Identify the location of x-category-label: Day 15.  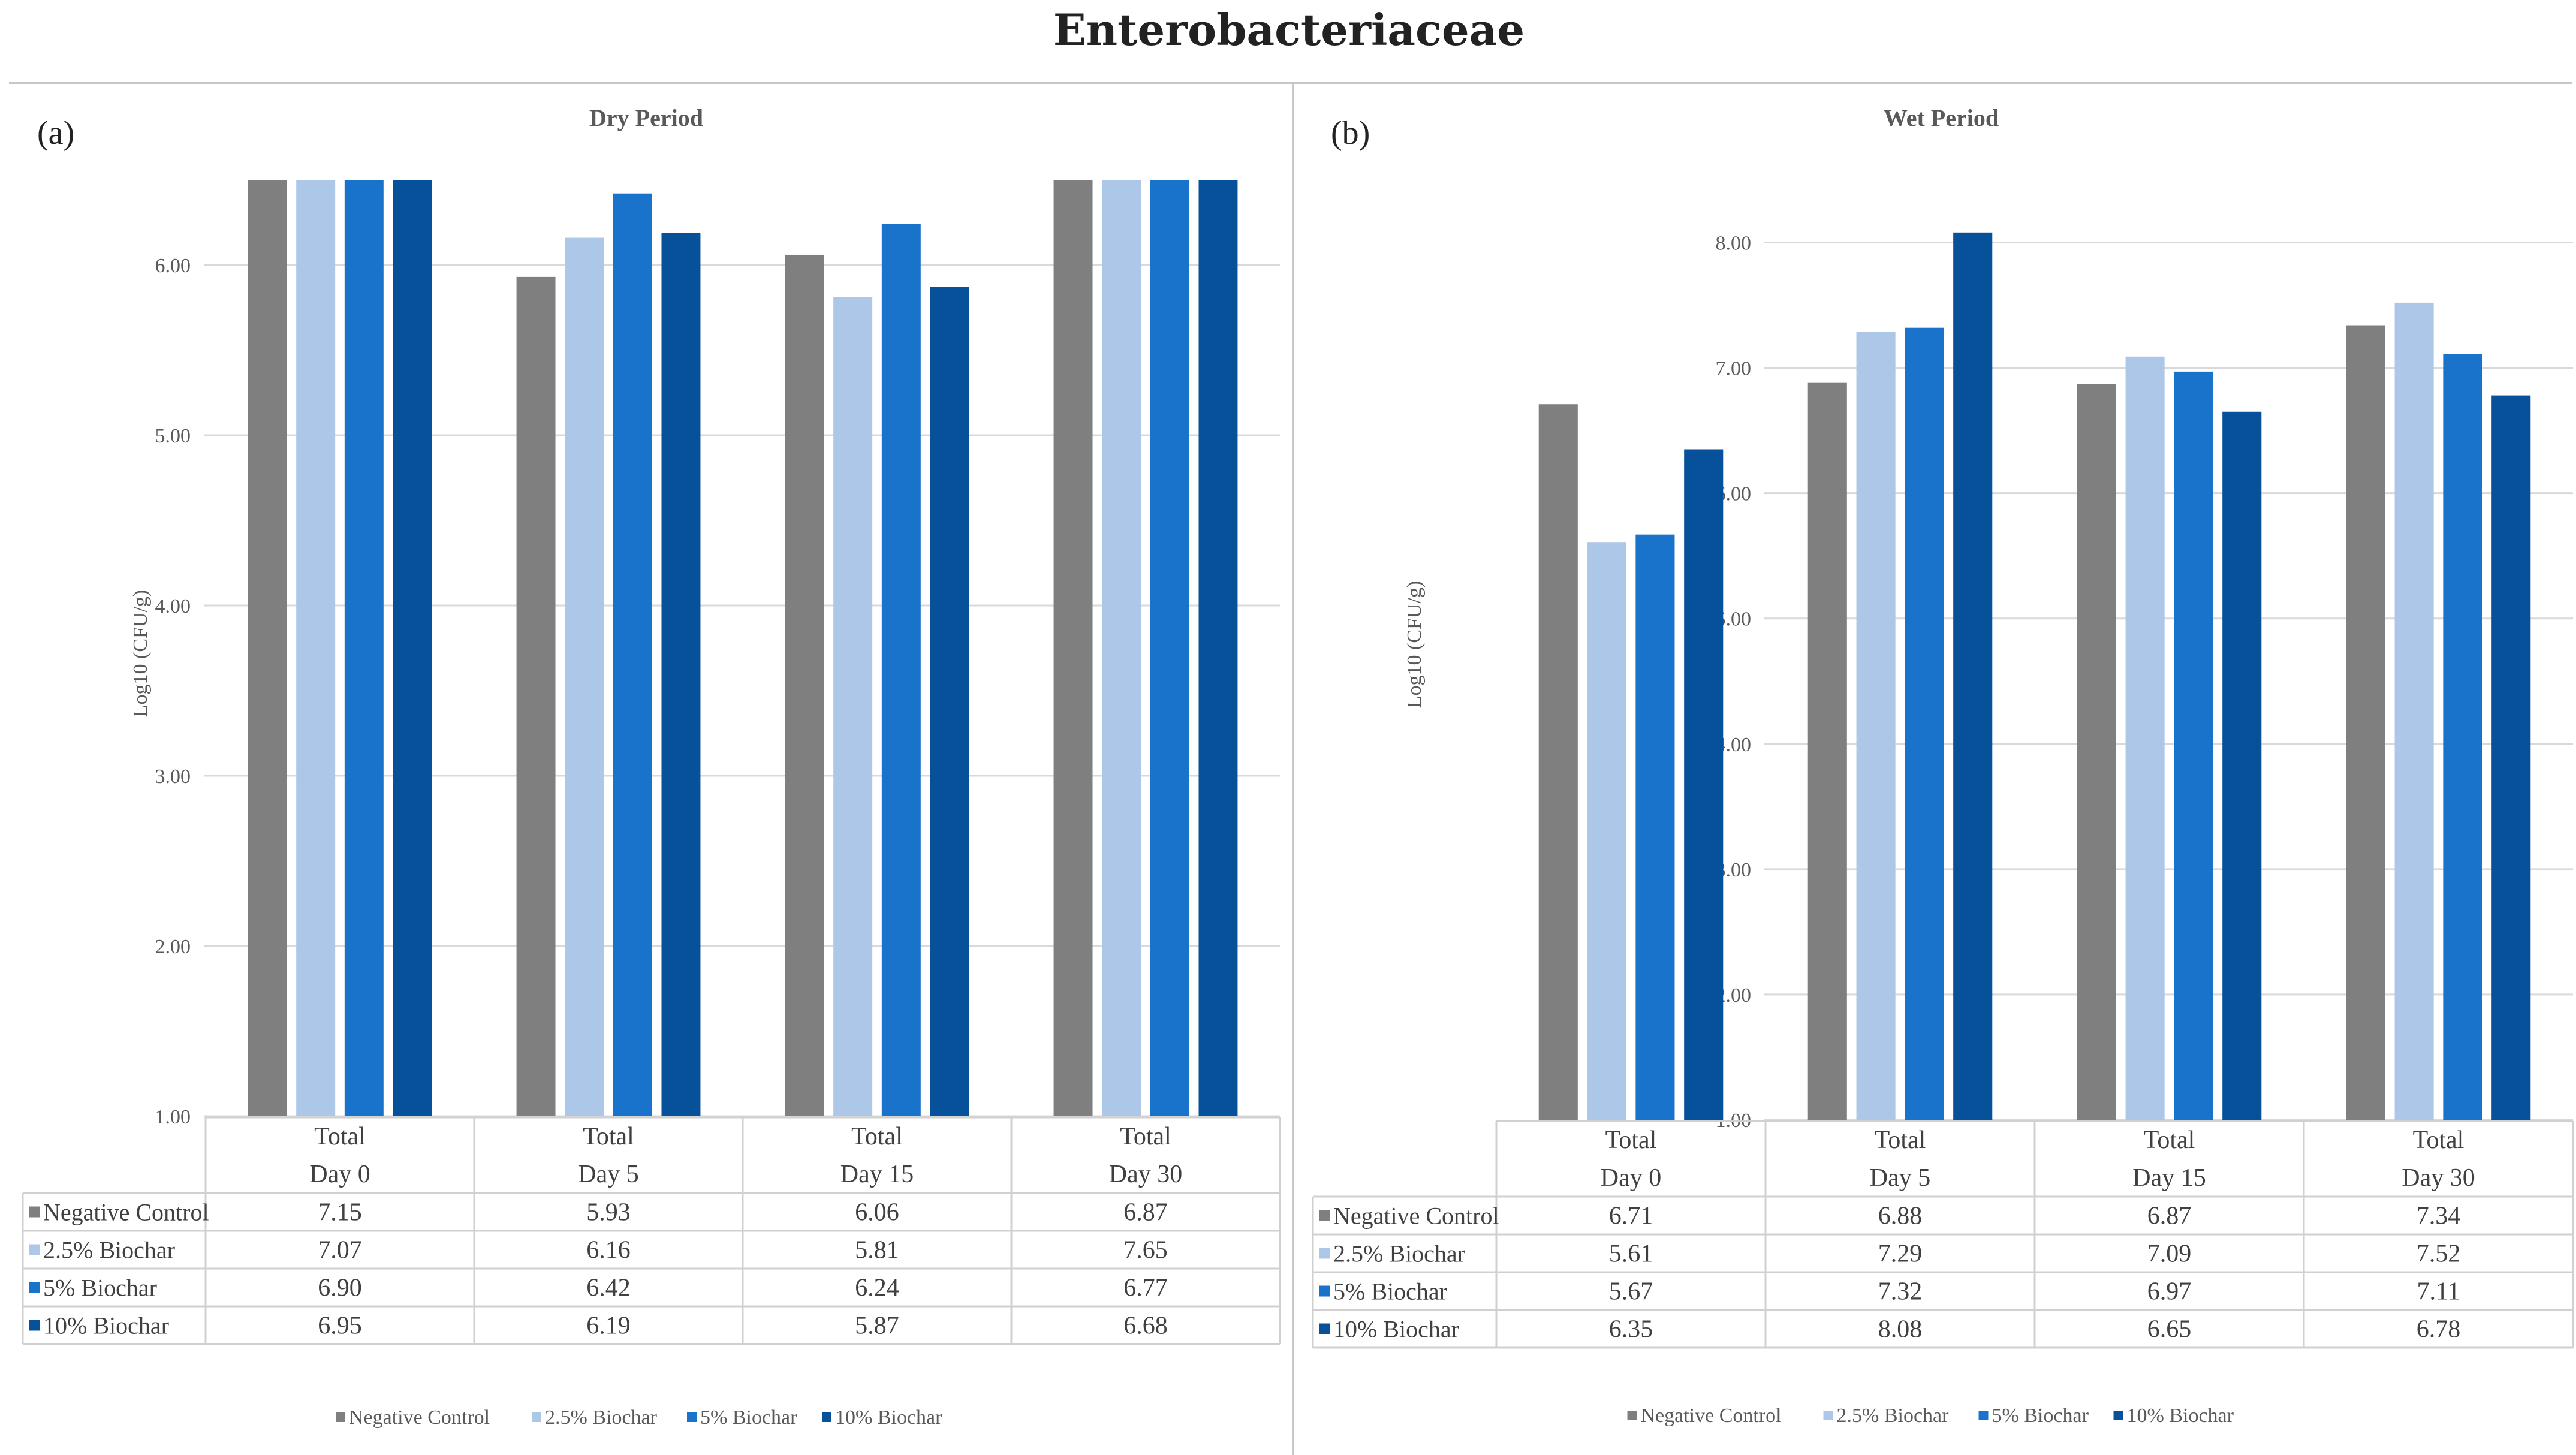
(877, 1174).